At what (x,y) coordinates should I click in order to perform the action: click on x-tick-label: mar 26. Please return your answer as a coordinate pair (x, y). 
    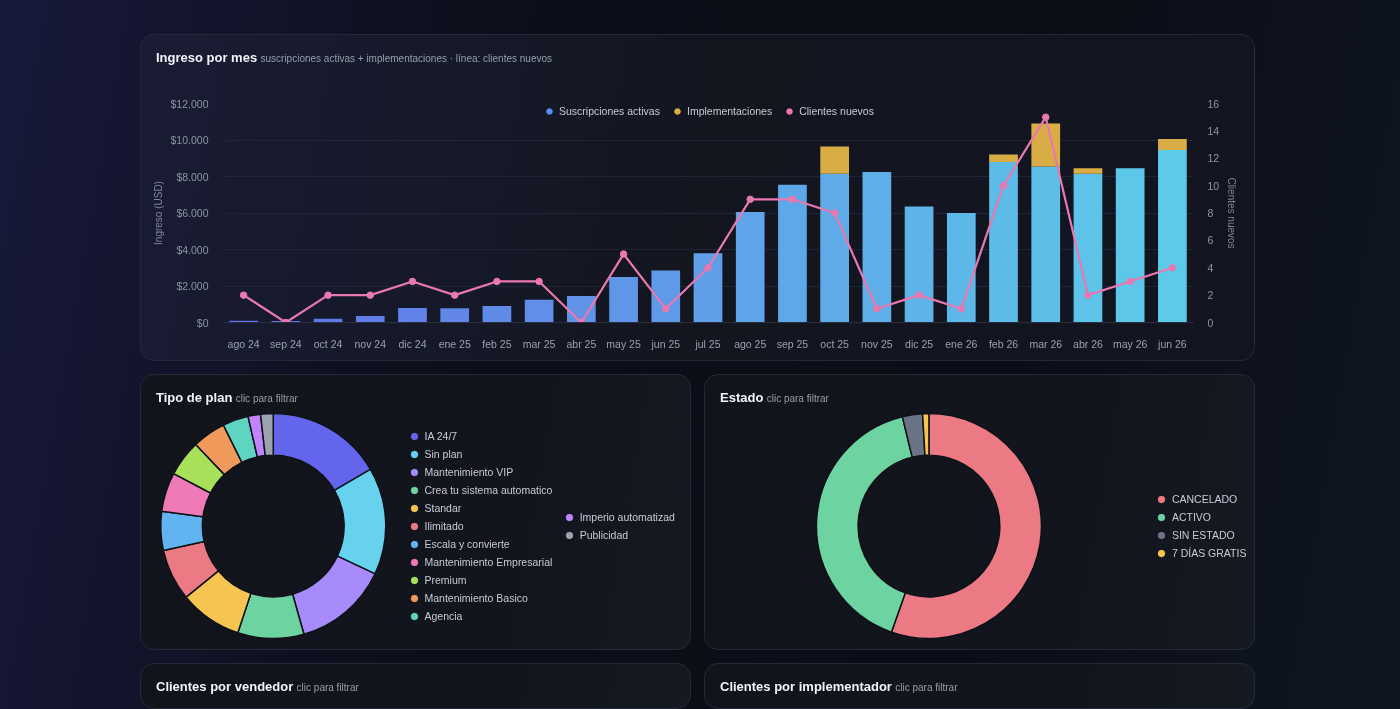
    Looking at the image, I should click on (1046, 343).